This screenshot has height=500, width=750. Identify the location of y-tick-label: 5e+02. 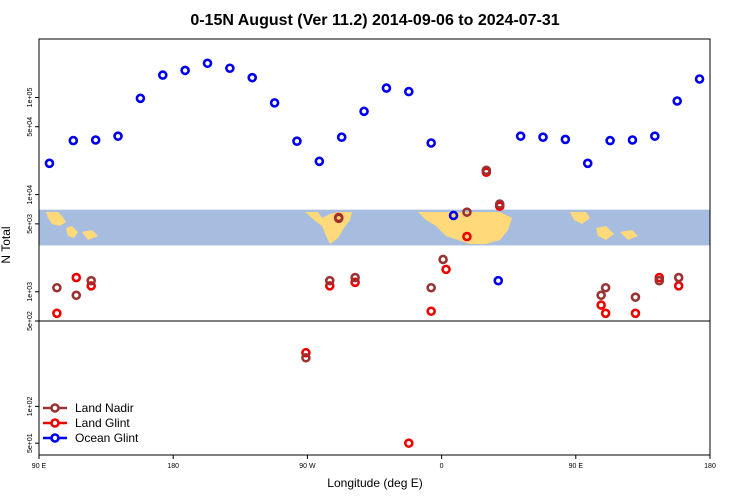
(30, 321).